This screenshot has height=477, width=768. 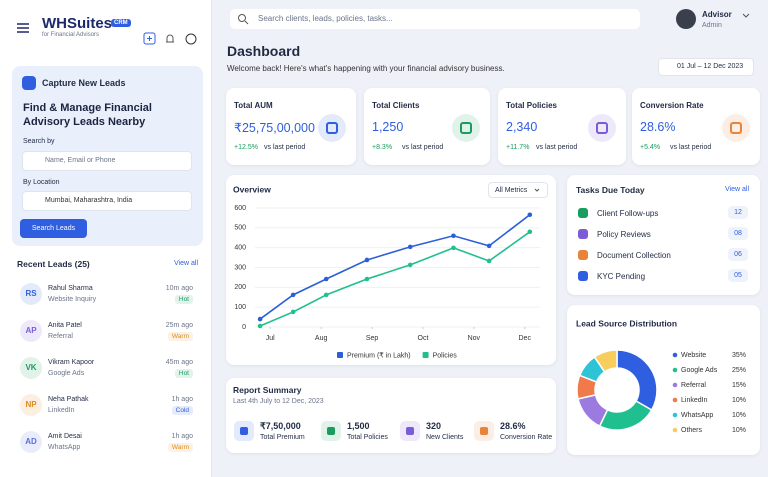 I want to click on recent-leads-title: Recent Leads (25), so click(x=53, y=264).